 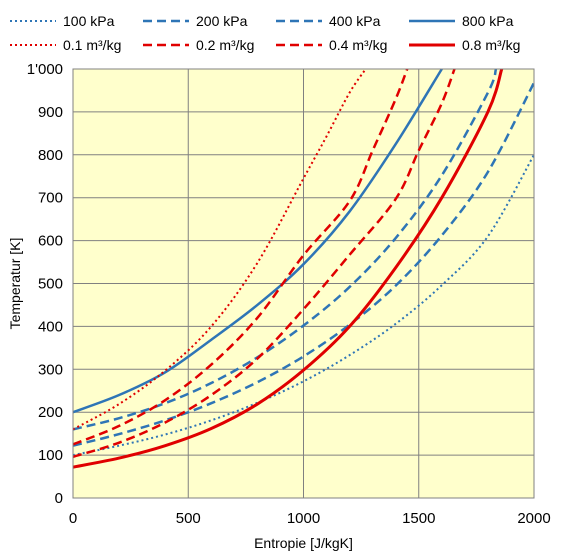 What do you see at coordinates (50, 326) in the screenshot?
I see `y-tick-label: 400` at bounding box center [50, 326].